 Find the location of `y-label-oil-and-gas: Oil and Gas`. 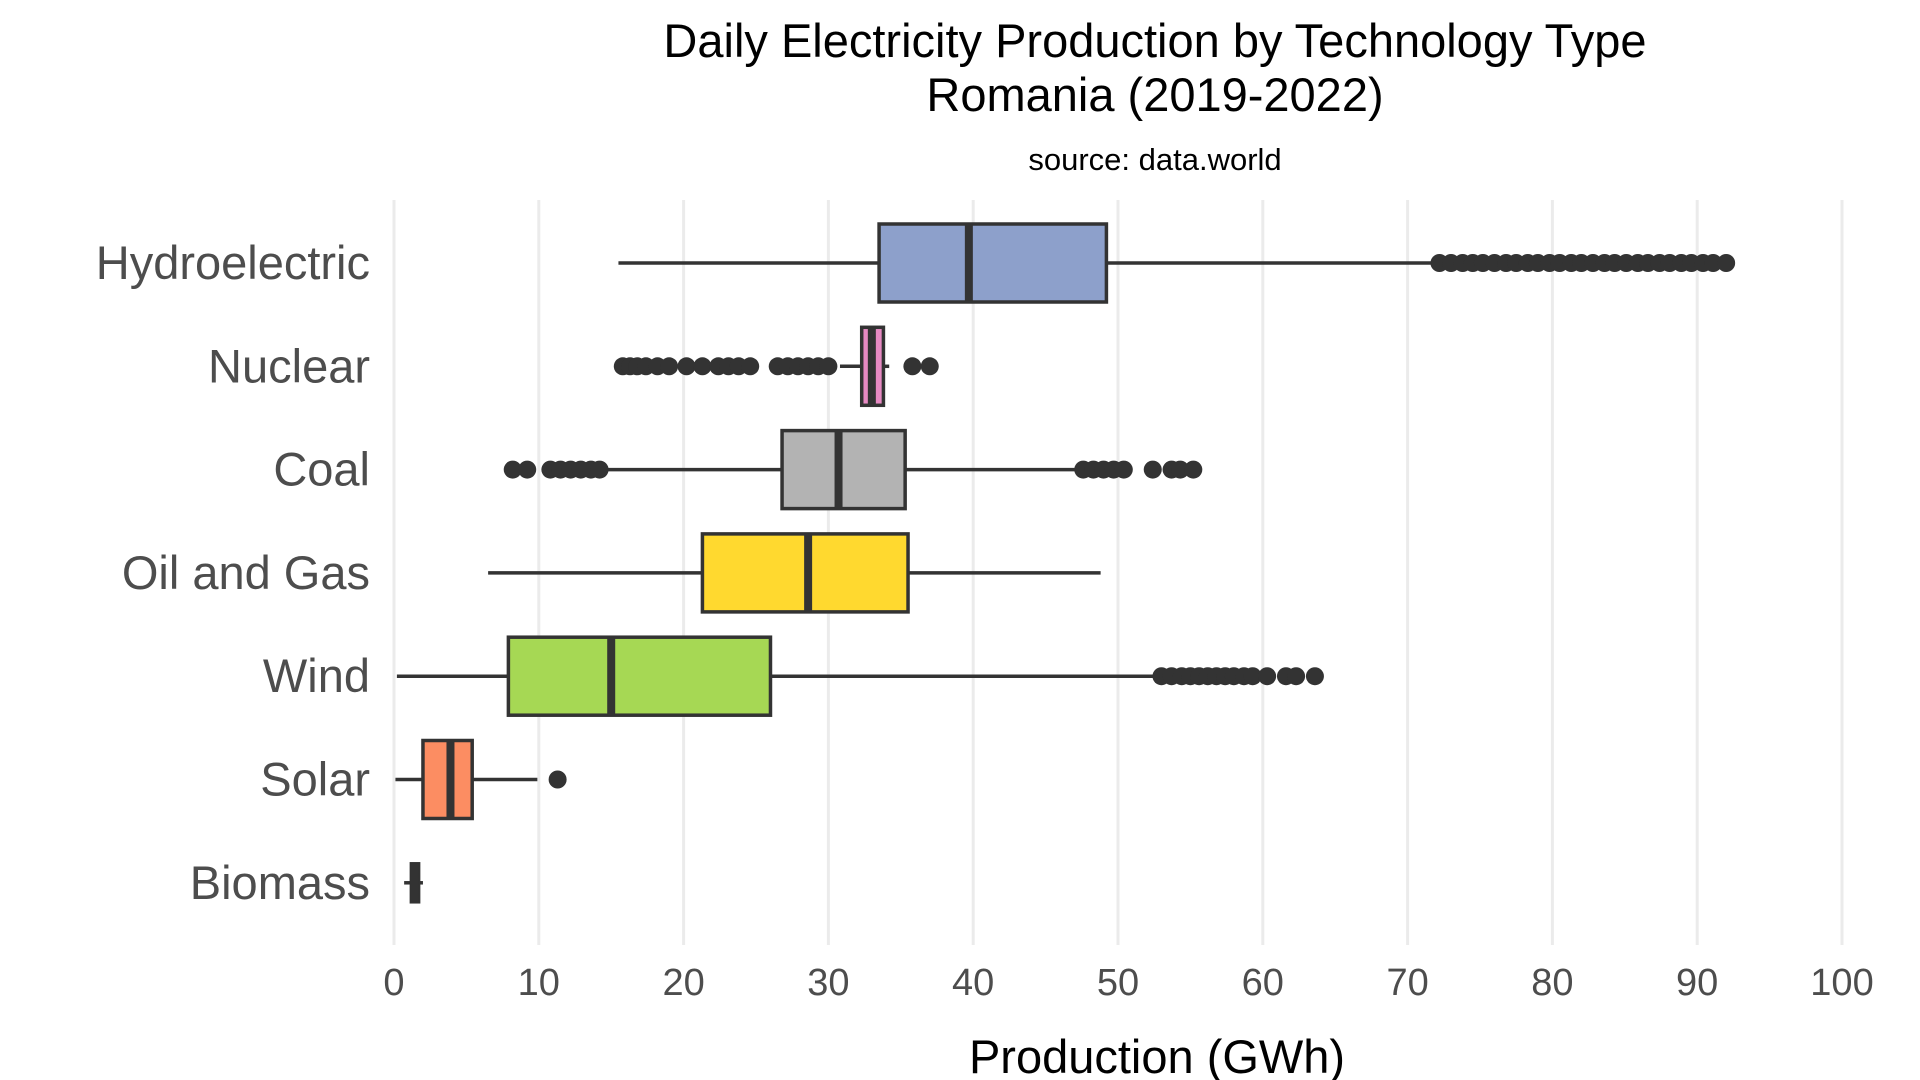

y-label-oil-and-gas: Oil and Gas is located at coordinates (246, 572).